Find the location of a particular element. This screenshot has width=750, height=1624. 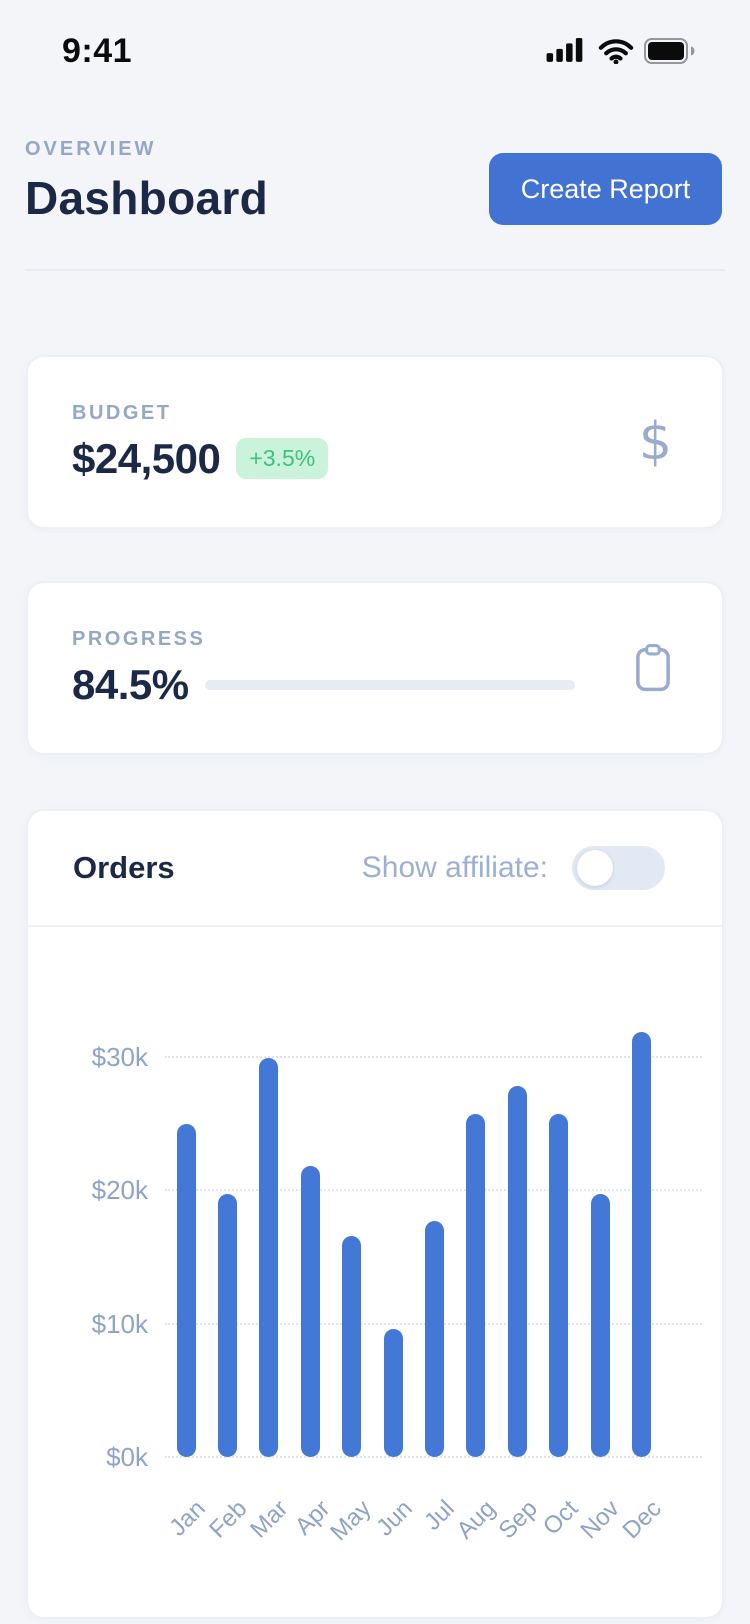

x-axis-label: Feb is located at coordinates (228, 1519).